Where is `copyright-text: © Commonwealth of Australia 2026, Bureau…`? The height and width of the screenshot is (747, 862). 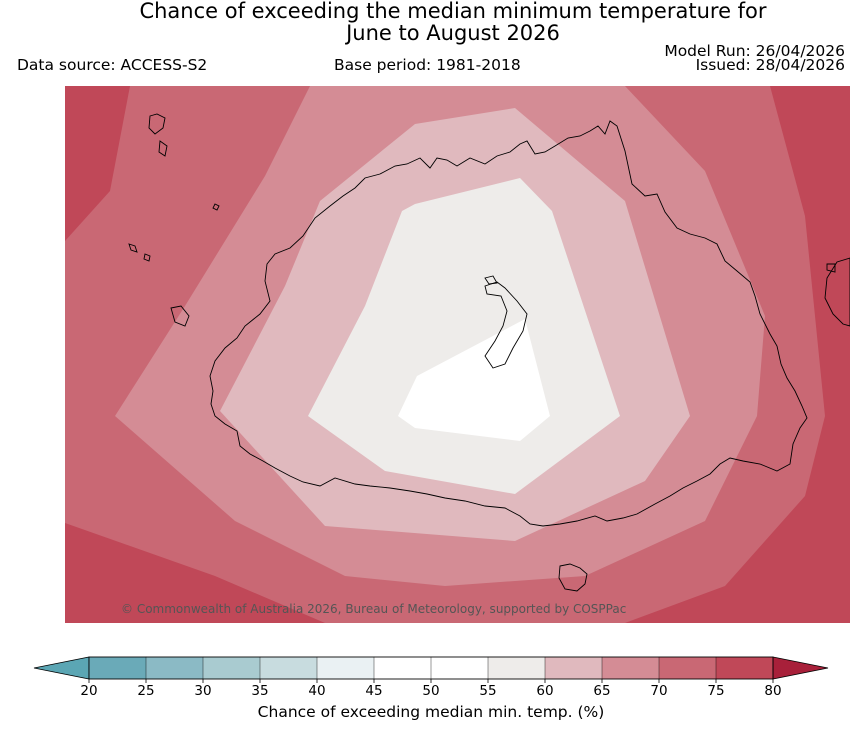
copyright-text: © Commonwealth of Australia 2026, Bureau… is located at coordinates (373, 609).